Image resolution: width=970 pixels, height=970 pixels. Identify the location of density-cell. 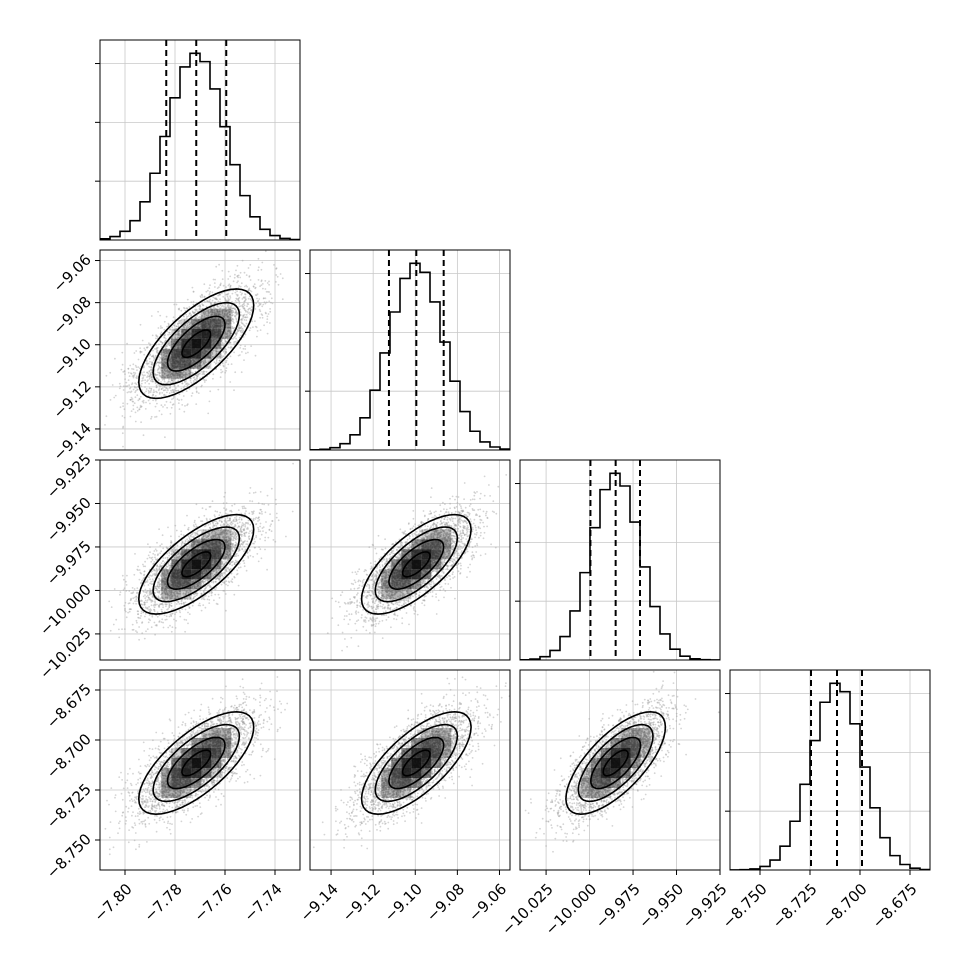
(186, 323).